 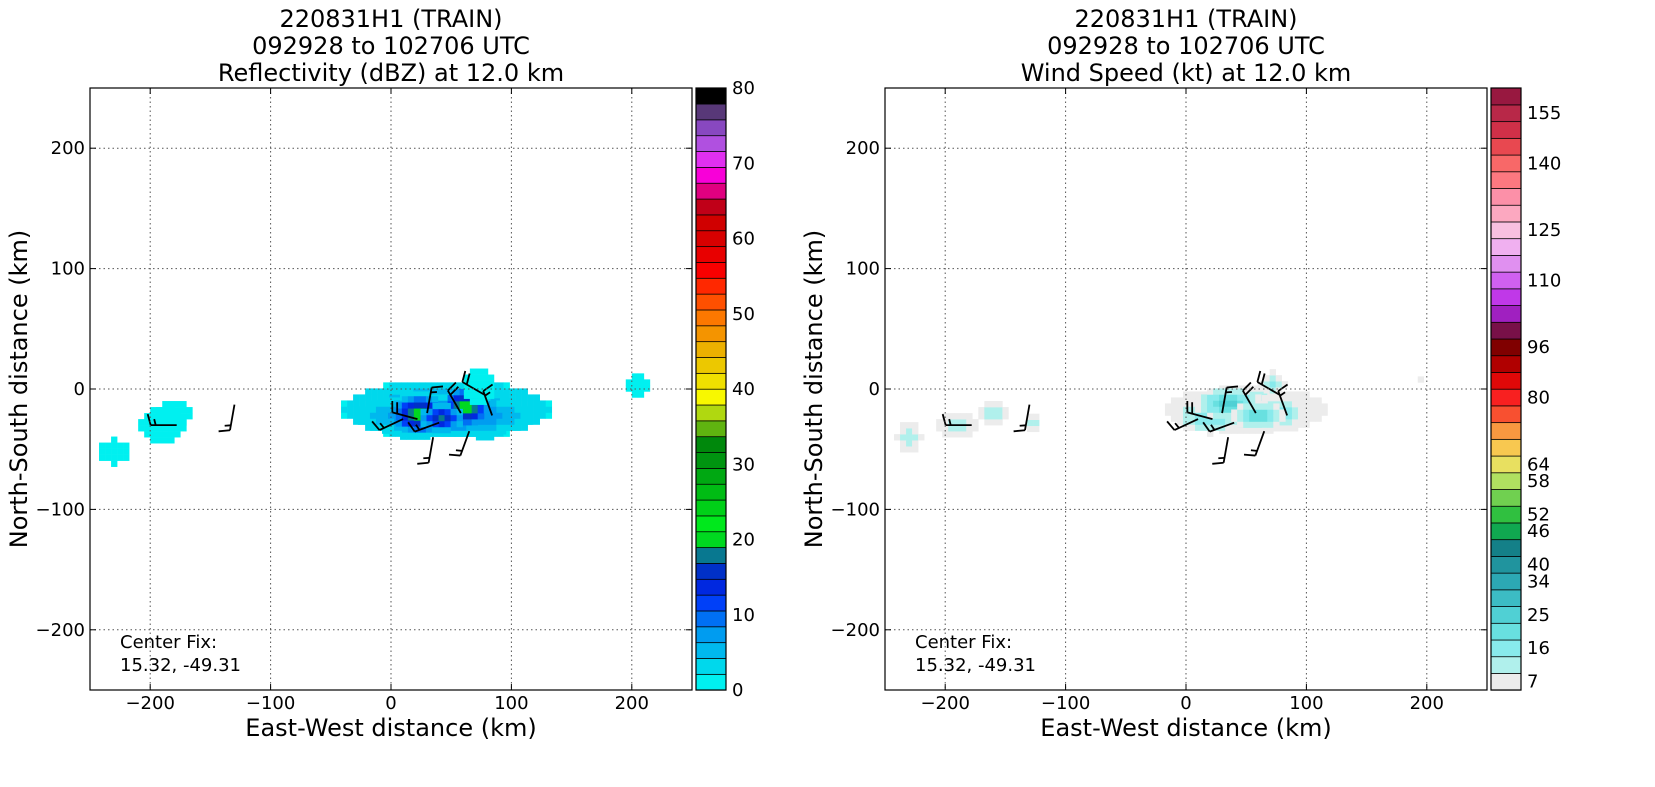 I want to click on colorbar-tick-label: 80, so click(x=1538, y=397).